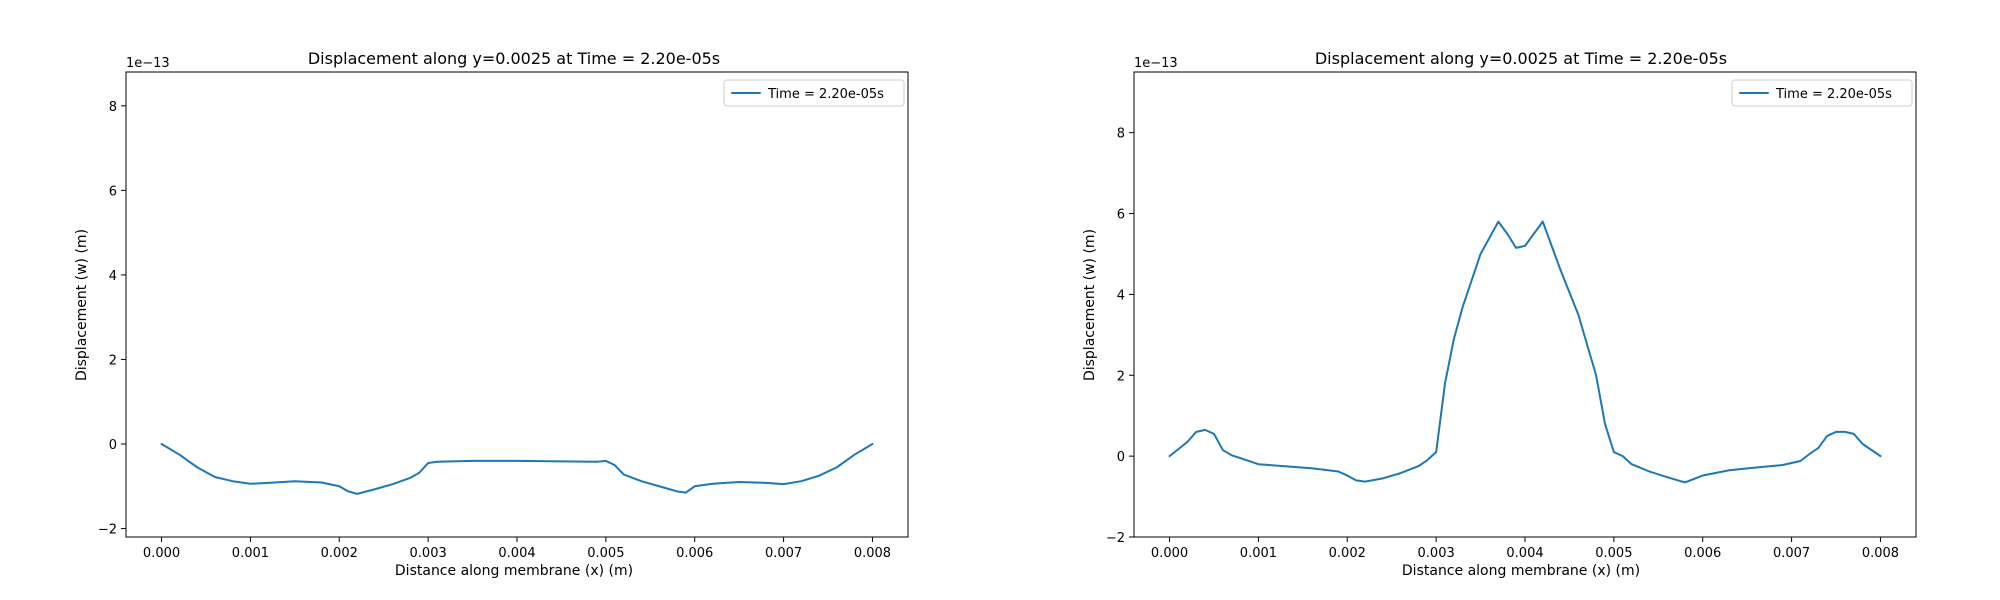 Image resolution: width=2000 pixels, height=600 pixels. I want to click on chart-right-y-tick-label: 4, so click(1121, 295).